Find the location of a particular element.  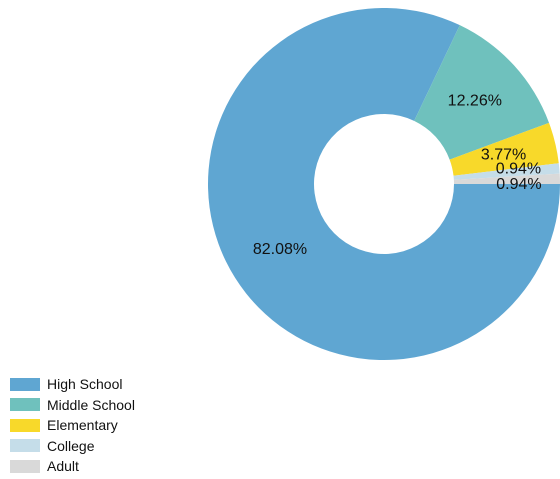

slice-middle-school is located at coordinates (482, 92).